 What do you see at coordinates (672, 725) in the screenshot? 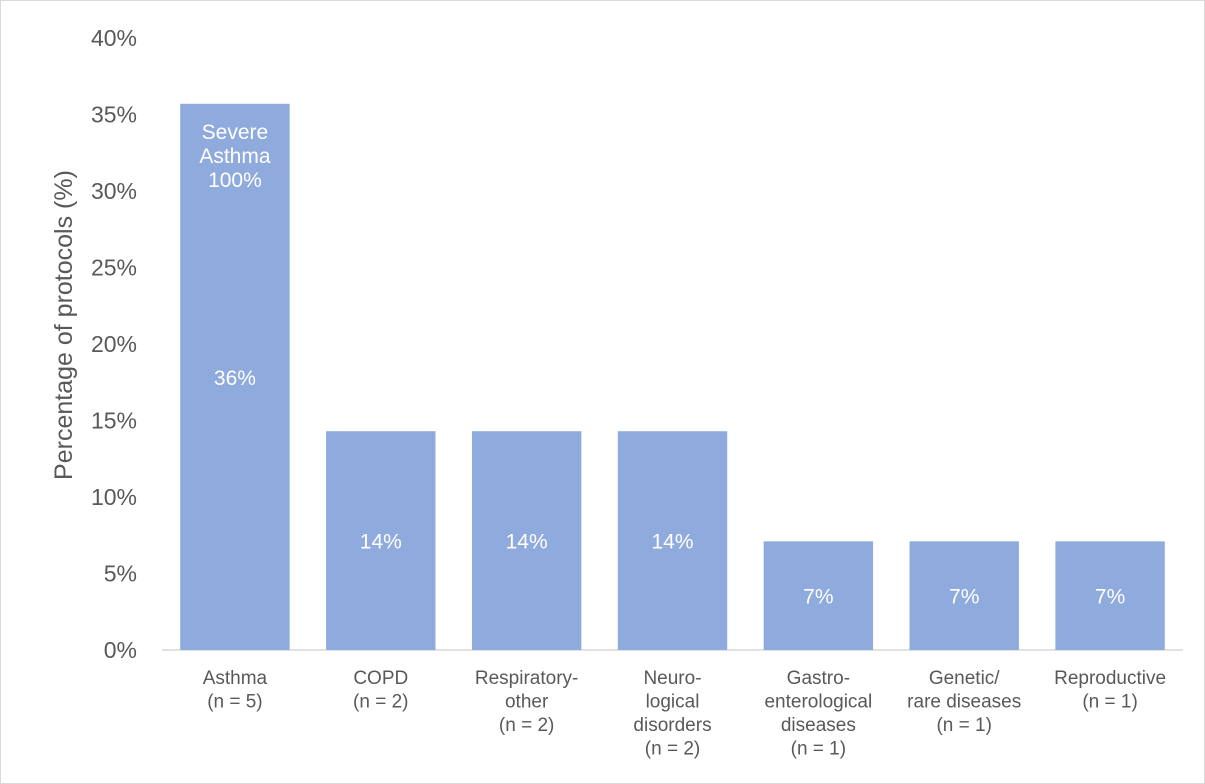
I see `x-category-label: disorders` at bounding box center [672, 725].